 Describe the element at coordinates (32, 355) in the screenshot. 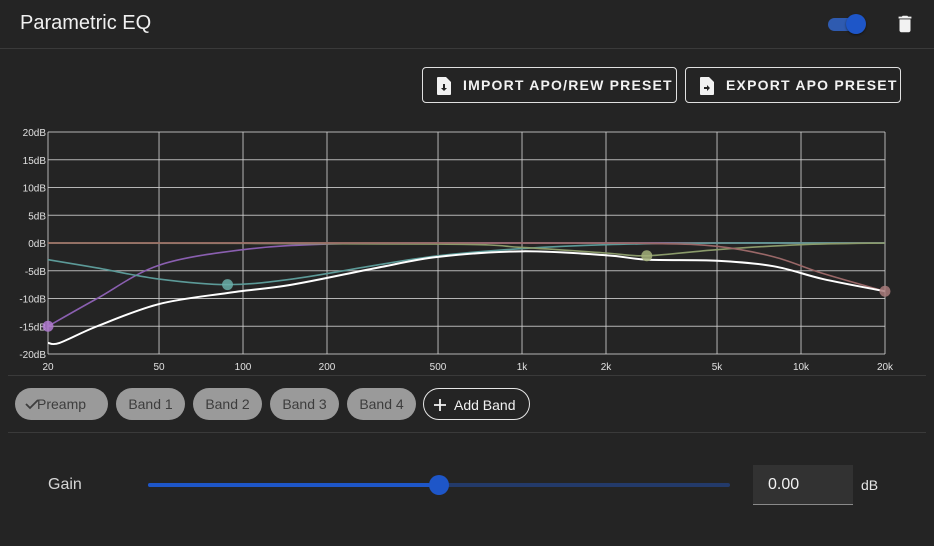

I see `y-tick-label: -20dB` at that location.